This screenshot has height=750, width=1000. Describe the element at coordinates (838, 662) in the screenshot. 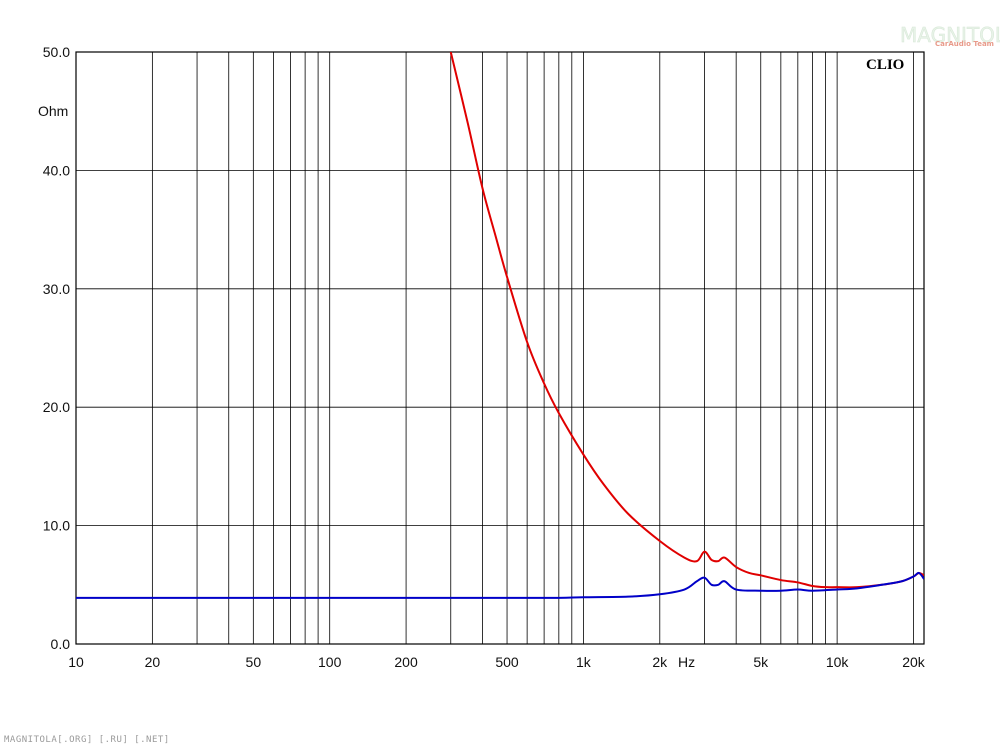

I see `x-tick-label: 10k` at that location.